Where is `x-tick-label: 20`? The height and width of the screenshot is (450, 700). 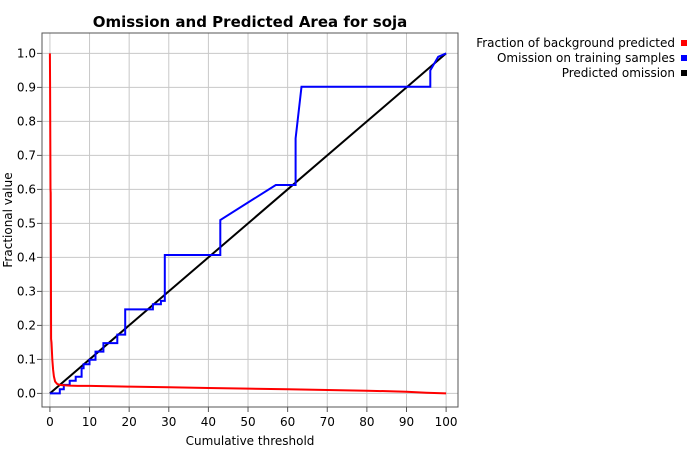
x-tick-label: 20 is located at coordinates (129, 422).